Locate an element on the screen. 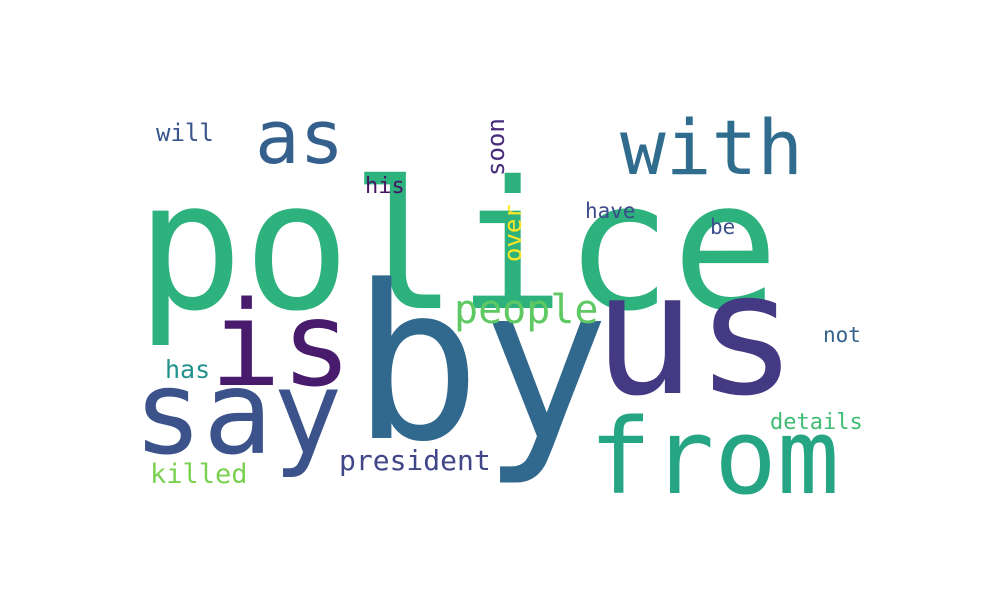  word-from: from is located at coordinates (714, 457).